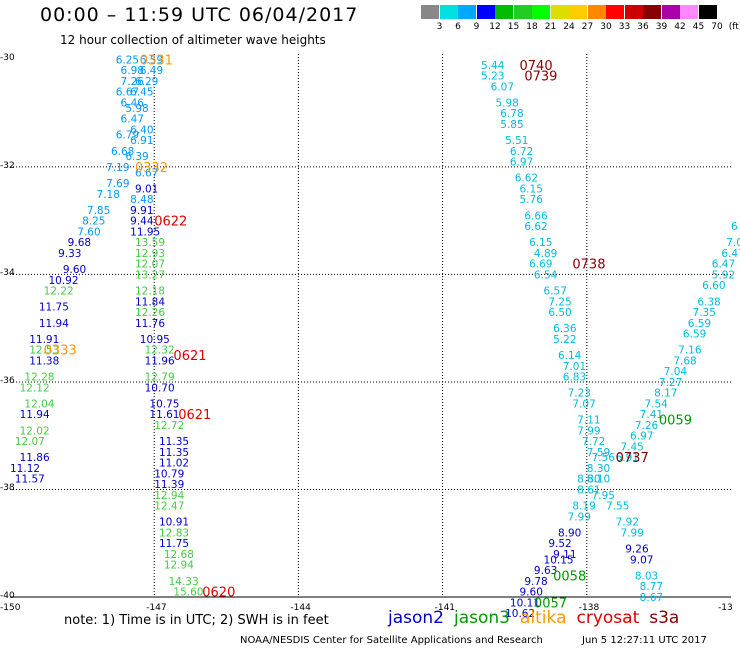 Image resolution: width=740 pixels, height=650 pixels. I want to click on wave-height-value: 12.22, so click(59, 292).